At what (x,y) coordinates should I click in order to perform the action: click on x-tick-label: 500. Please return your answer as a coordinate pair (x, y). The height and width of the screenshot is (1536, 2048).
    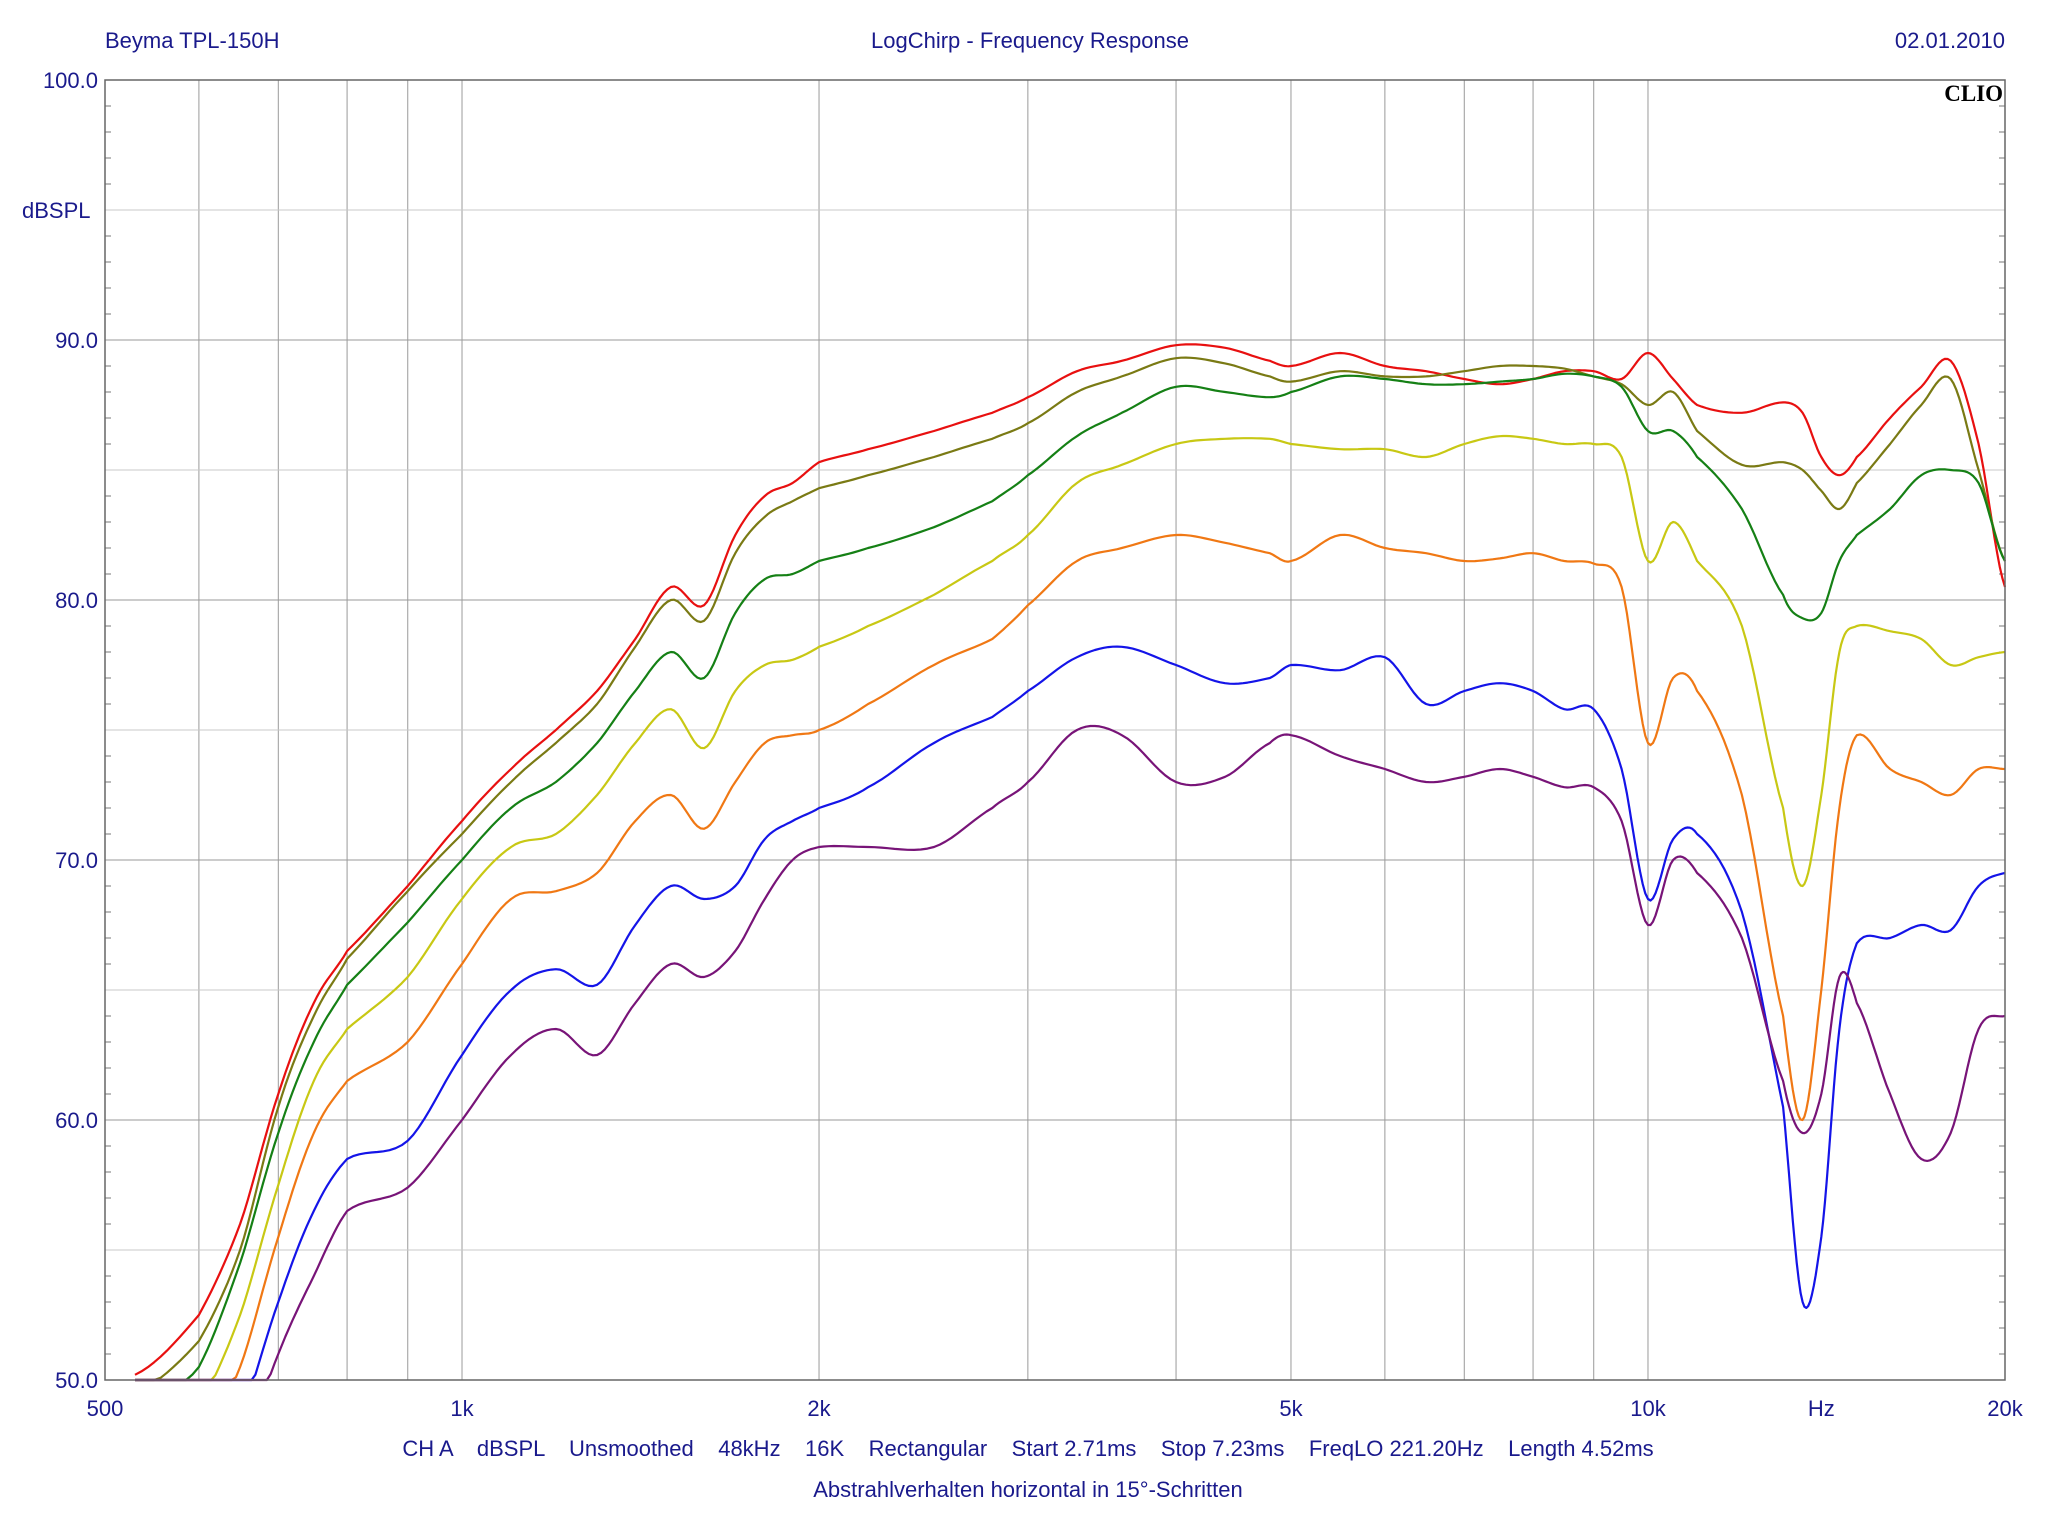
    Looking at the image, I should click on (105, 1408).